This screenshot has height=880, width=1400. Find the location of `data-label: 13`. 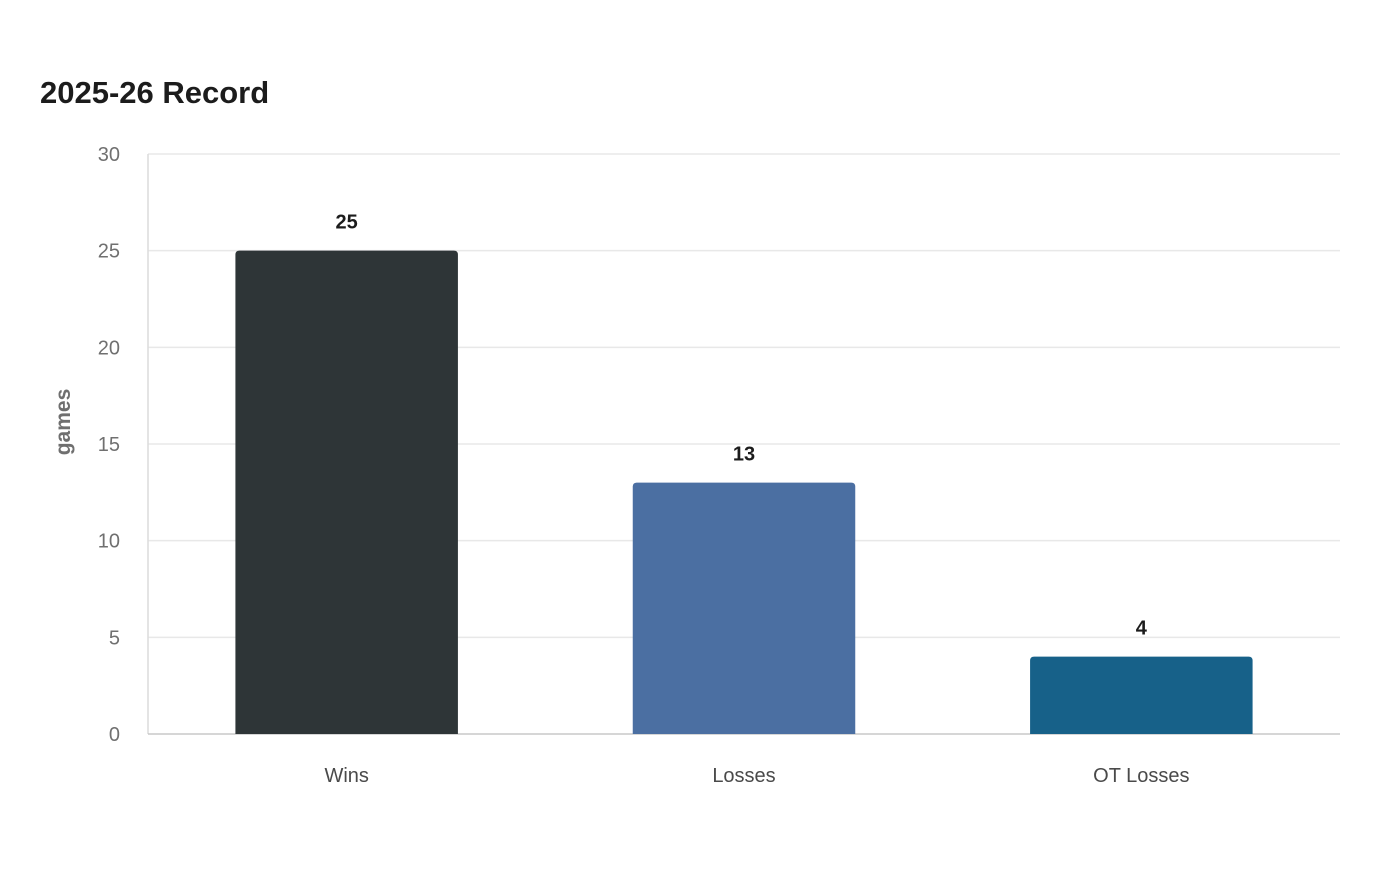

data-label: 13 is located at coordinates (744, 455).